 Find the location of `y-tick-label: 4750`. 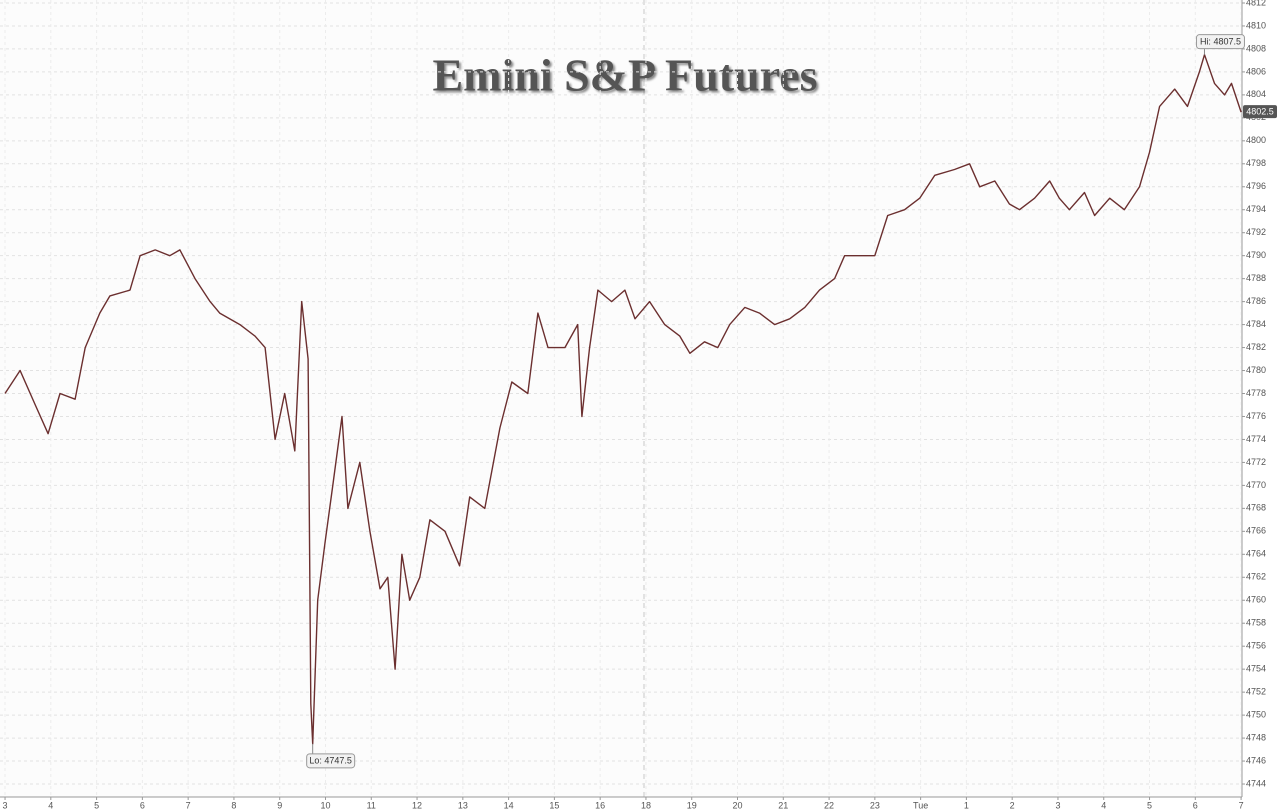

y-tick-label: 4750 is located at coordinates (1256, 714).